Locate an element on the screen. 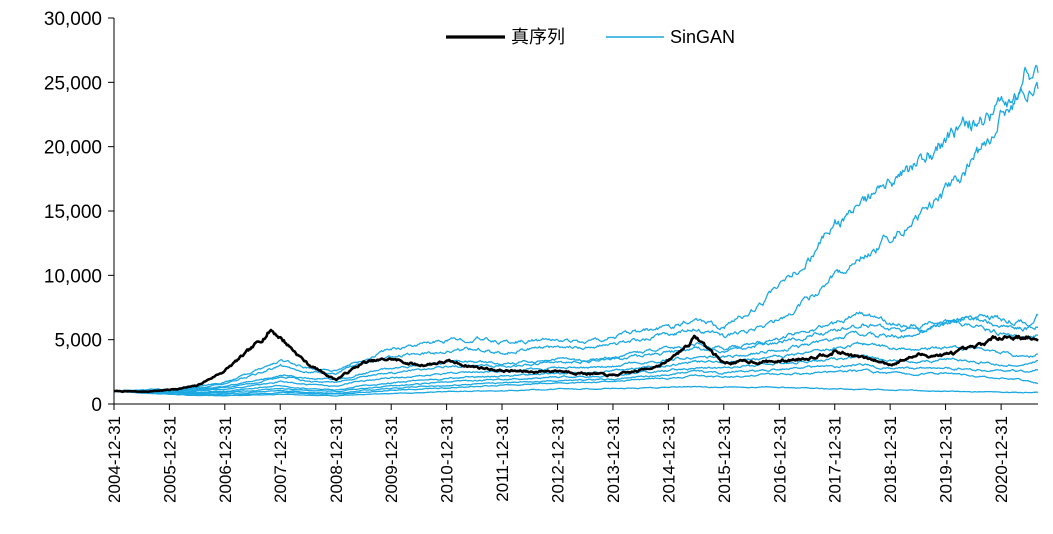  x-tick-label: 2015-12-31 is located at coordinates (724, 459).